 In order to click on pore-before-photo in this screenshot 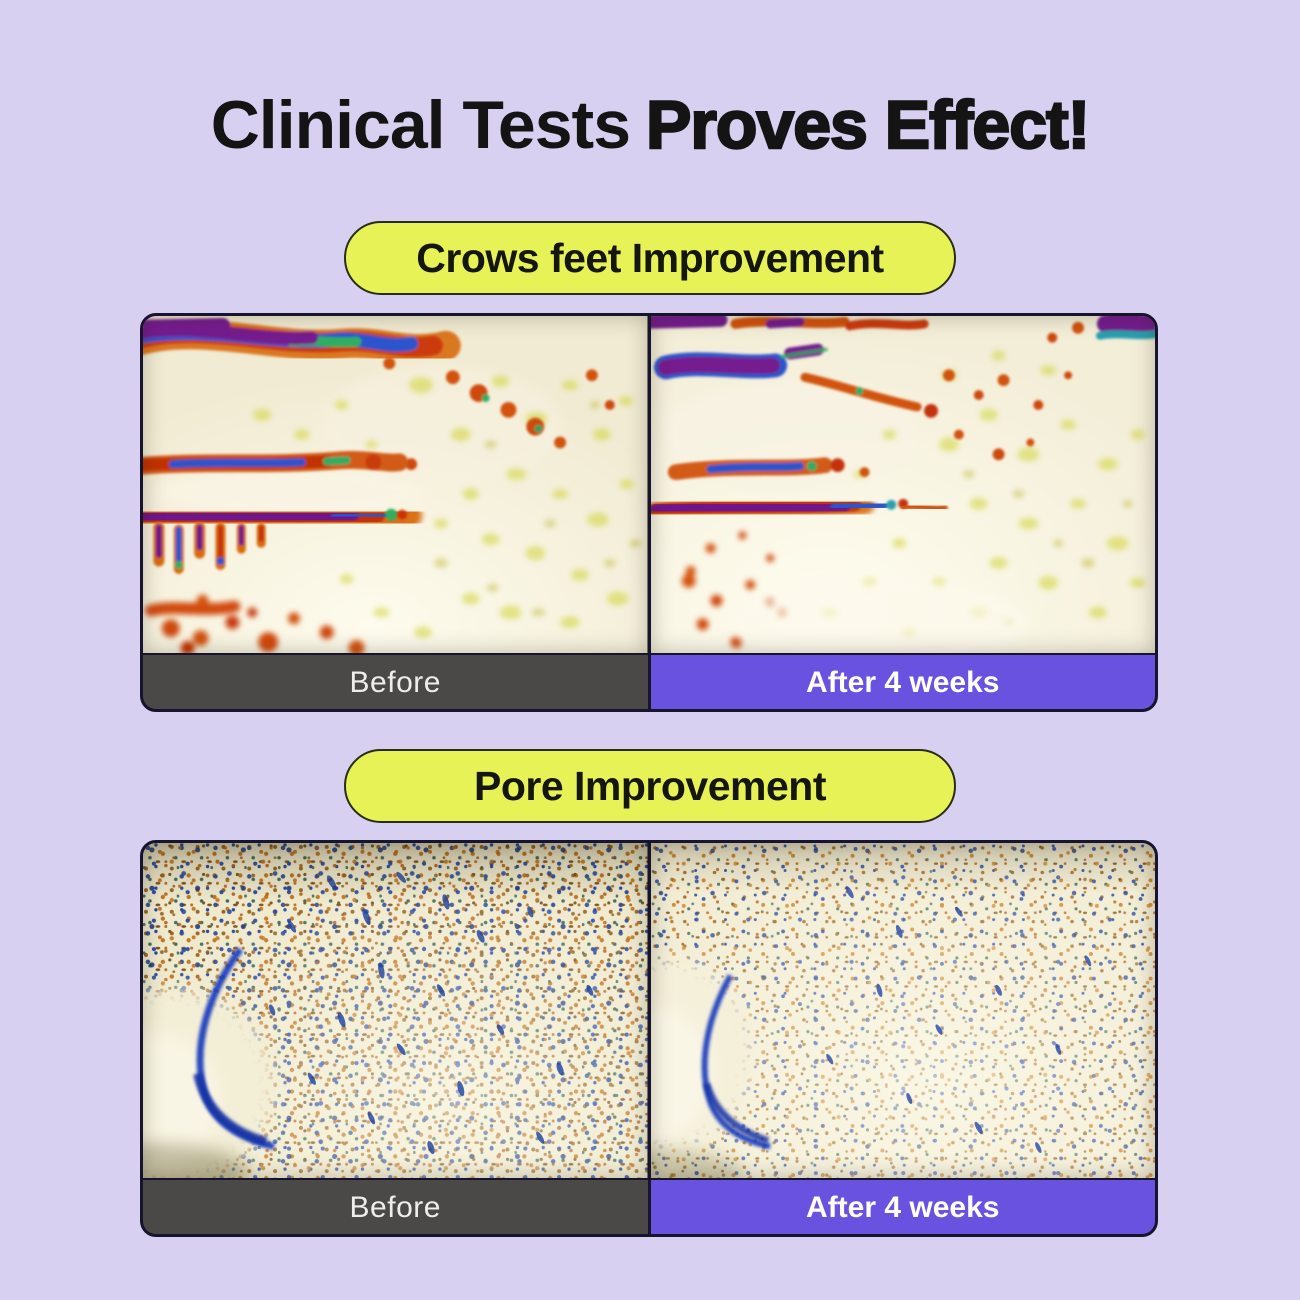, I will do `click(395, 1010)`.